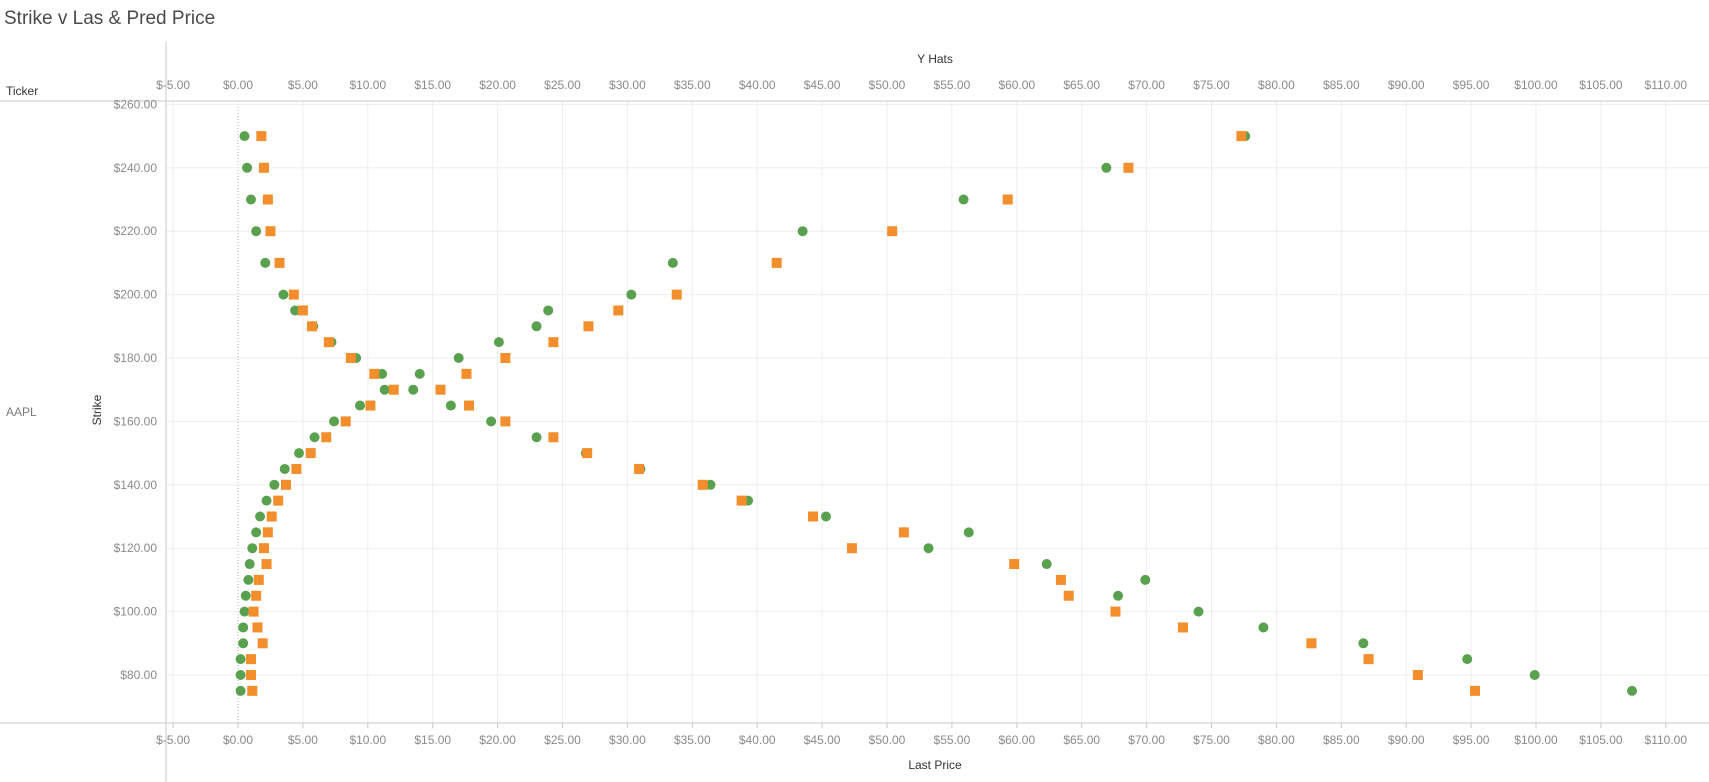  I want to click on x-top-tick-label: $80.00, so click(1276, 85).